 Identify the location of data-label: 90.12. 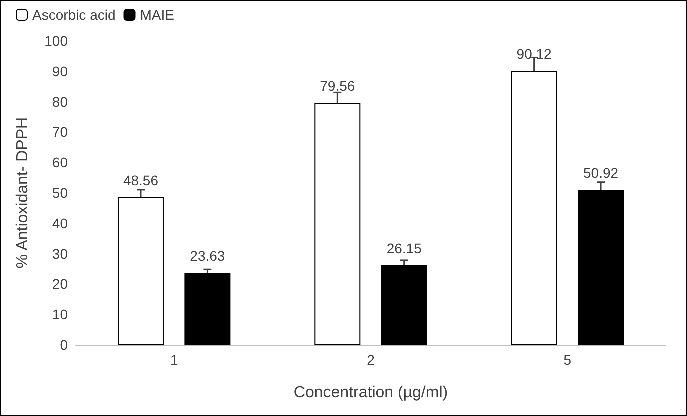
(534, 54).